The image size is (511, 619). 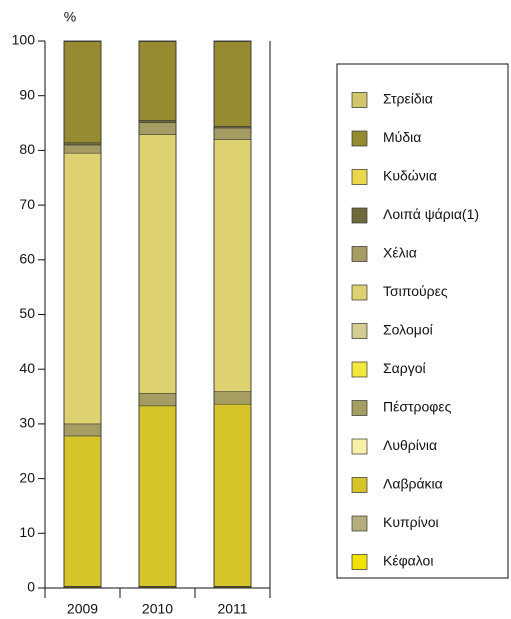 What do you see at coordinates (411, 522) in the screenshot?
I see `legend-label: Κυπρίνοι` at bounding box center [411, 522].